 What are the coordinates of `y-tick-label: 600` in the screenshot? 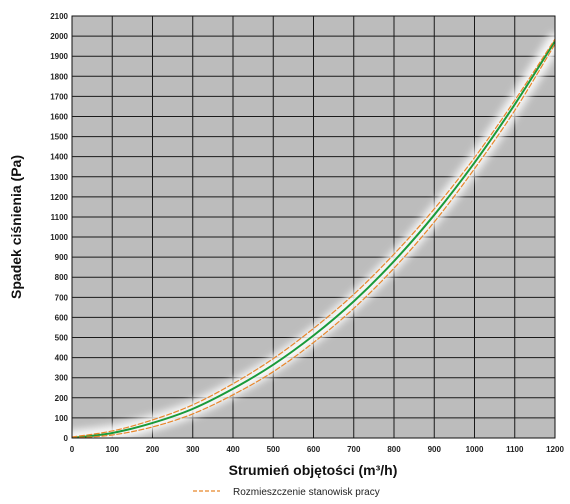 It's located at (62, 317).